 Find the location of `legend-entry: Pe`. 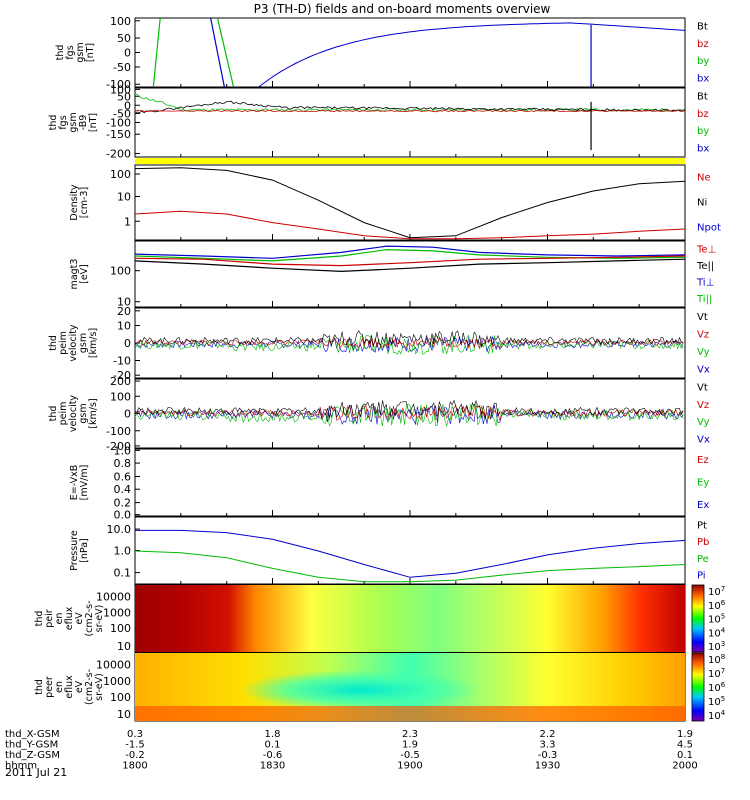

legend-entry: Pe is located at coordinates (703, 559).